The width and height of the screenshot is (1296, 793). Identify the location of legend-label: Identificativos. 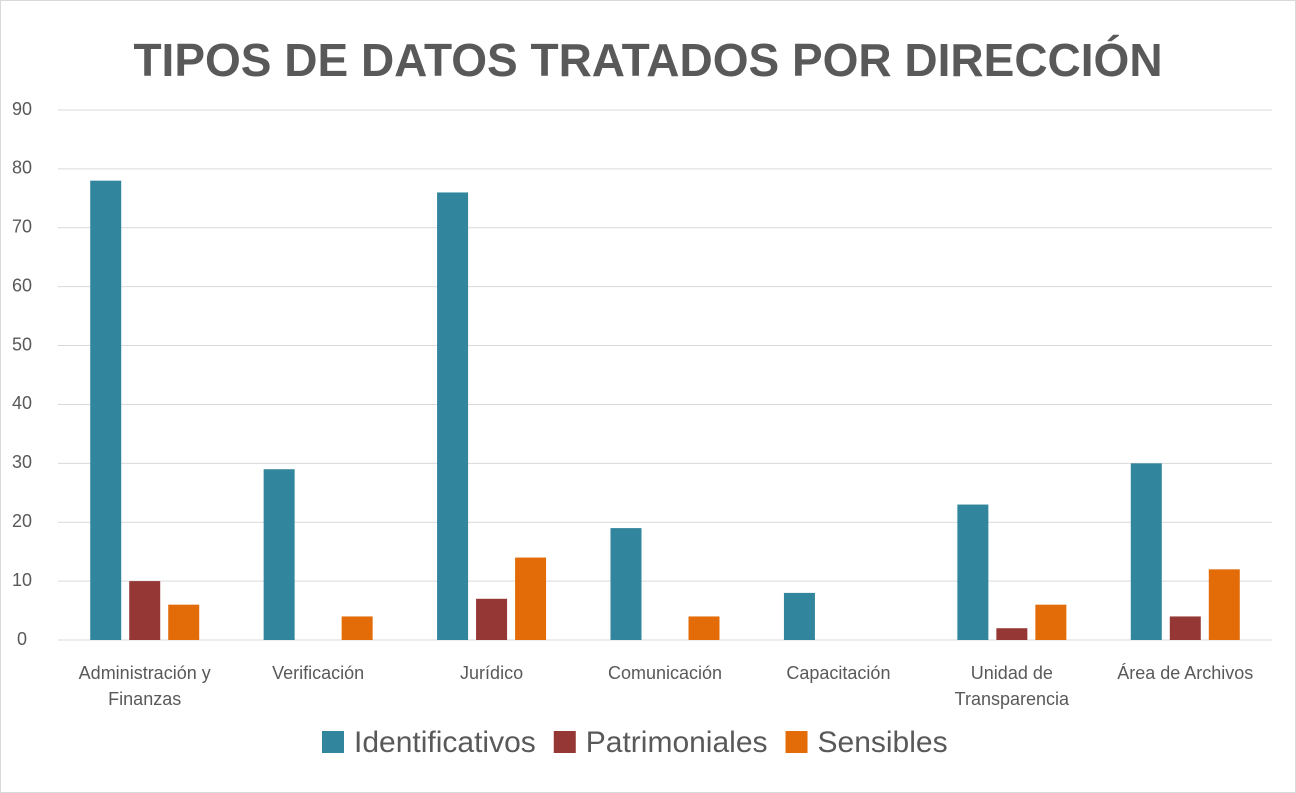
(445, 742).